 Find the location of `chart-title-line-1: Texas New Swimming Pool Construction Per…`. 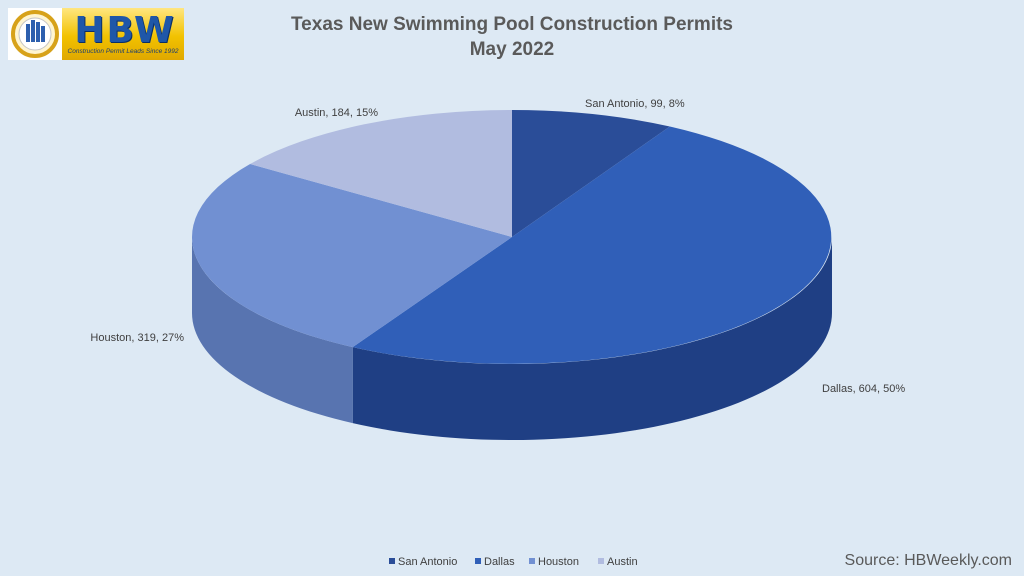

chart-title-line-1: Texas New Swimming Pool Construction Per… is located at coordinates (511, 24).